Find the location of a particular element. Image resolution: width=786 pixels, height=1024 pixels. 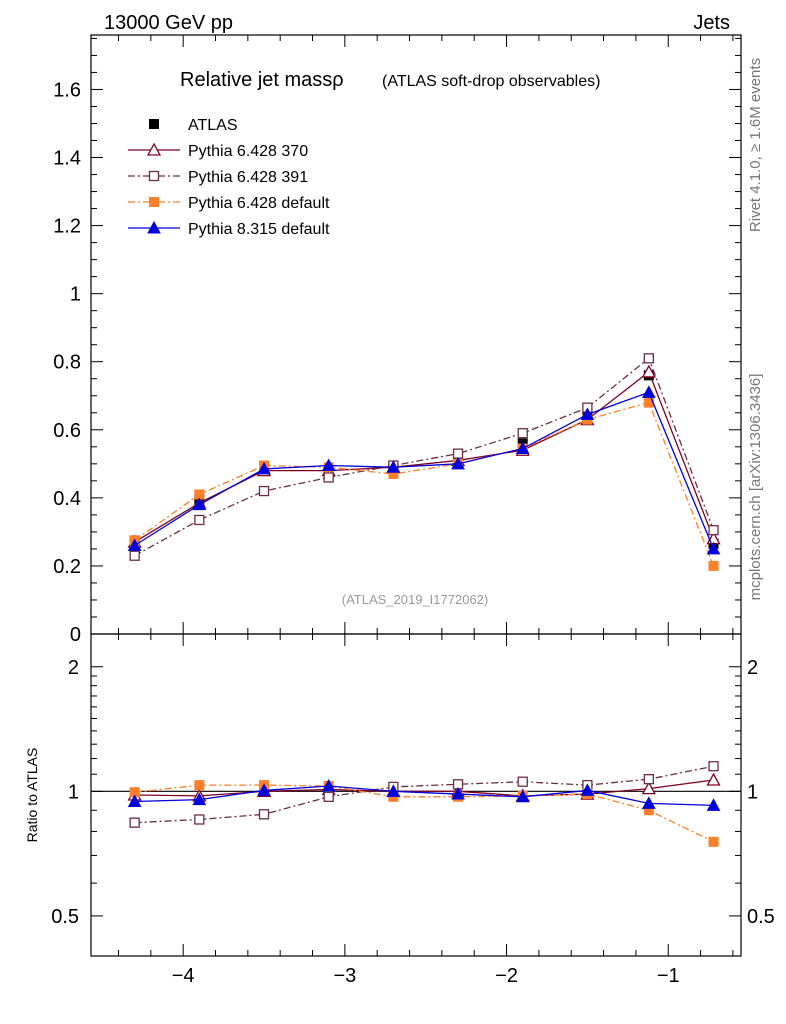

ratio-series-0-line is located at coordinates (424, 788).